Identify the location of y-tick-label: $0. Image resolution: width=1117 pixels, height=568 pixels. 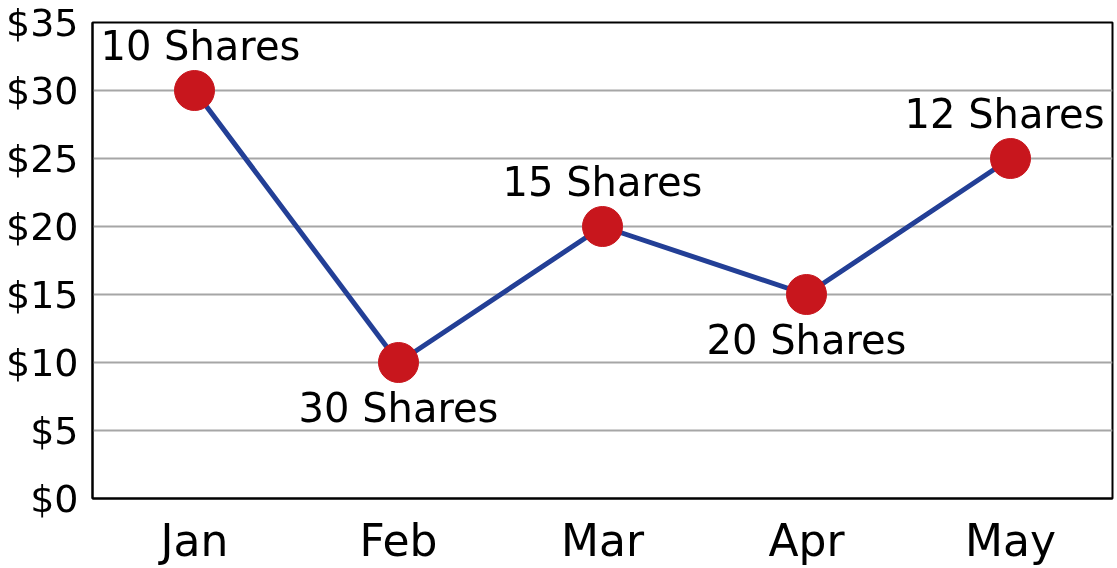
(54, 498).